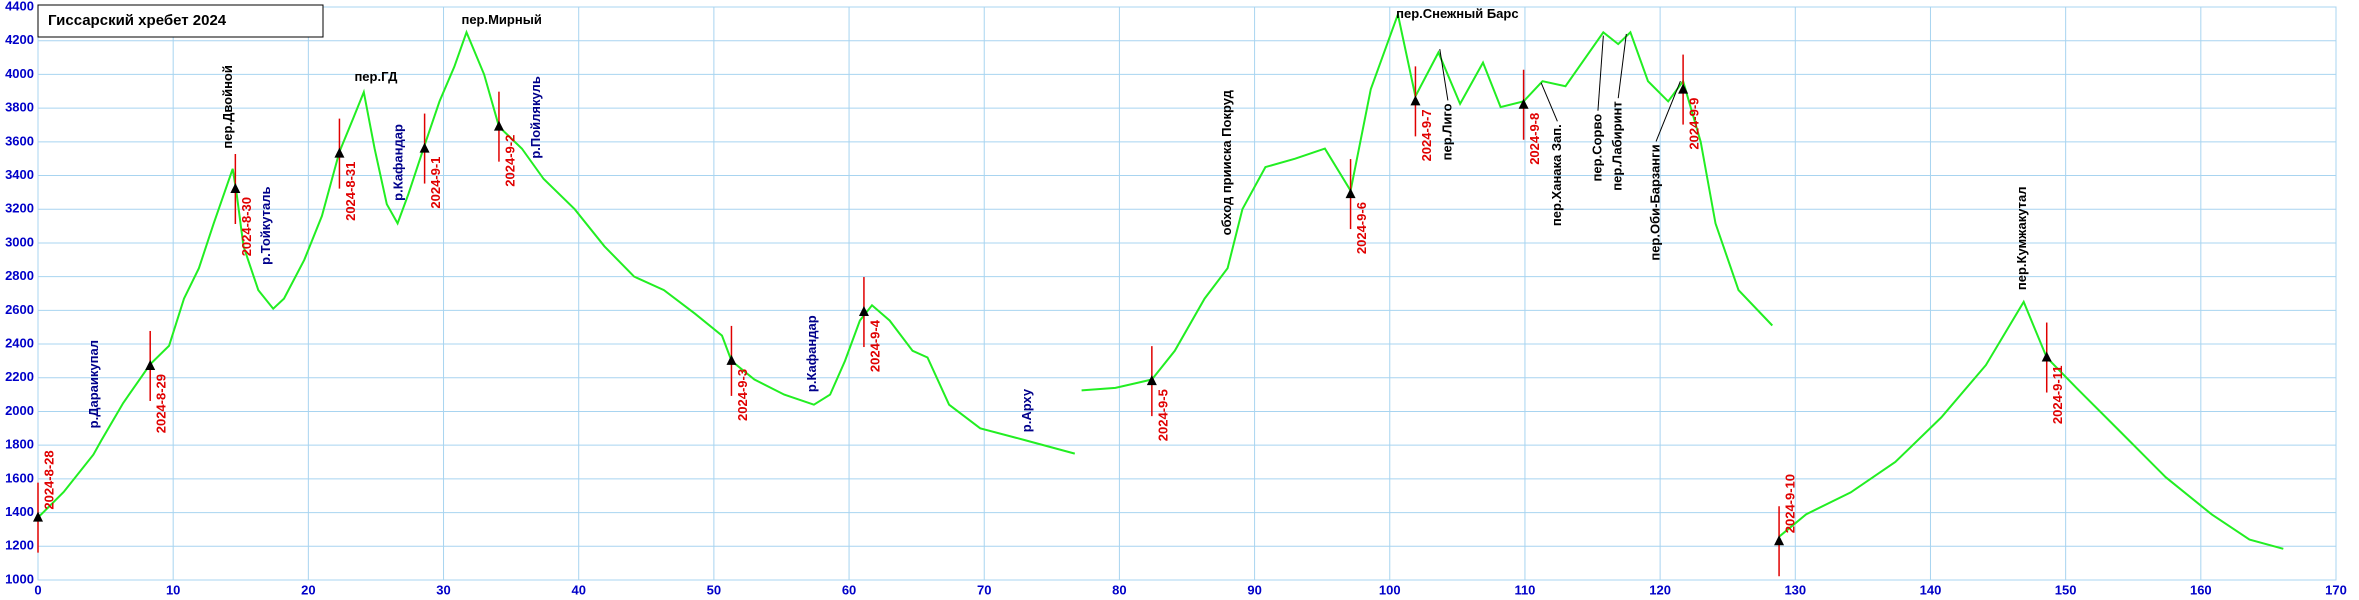 This screenshot has height=600, width=2359. I want to click on x-tick-label: 170, so click(2336, 589).